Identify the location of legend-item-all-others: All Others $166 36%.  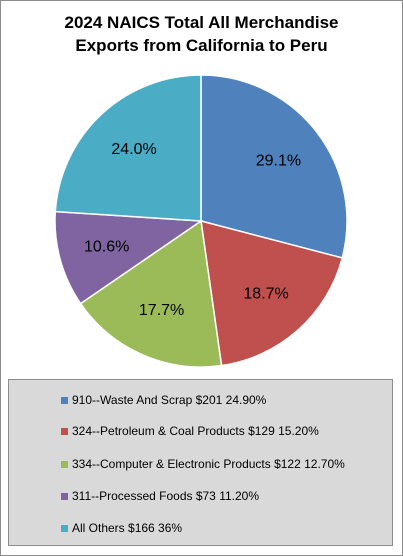
(121, 528).